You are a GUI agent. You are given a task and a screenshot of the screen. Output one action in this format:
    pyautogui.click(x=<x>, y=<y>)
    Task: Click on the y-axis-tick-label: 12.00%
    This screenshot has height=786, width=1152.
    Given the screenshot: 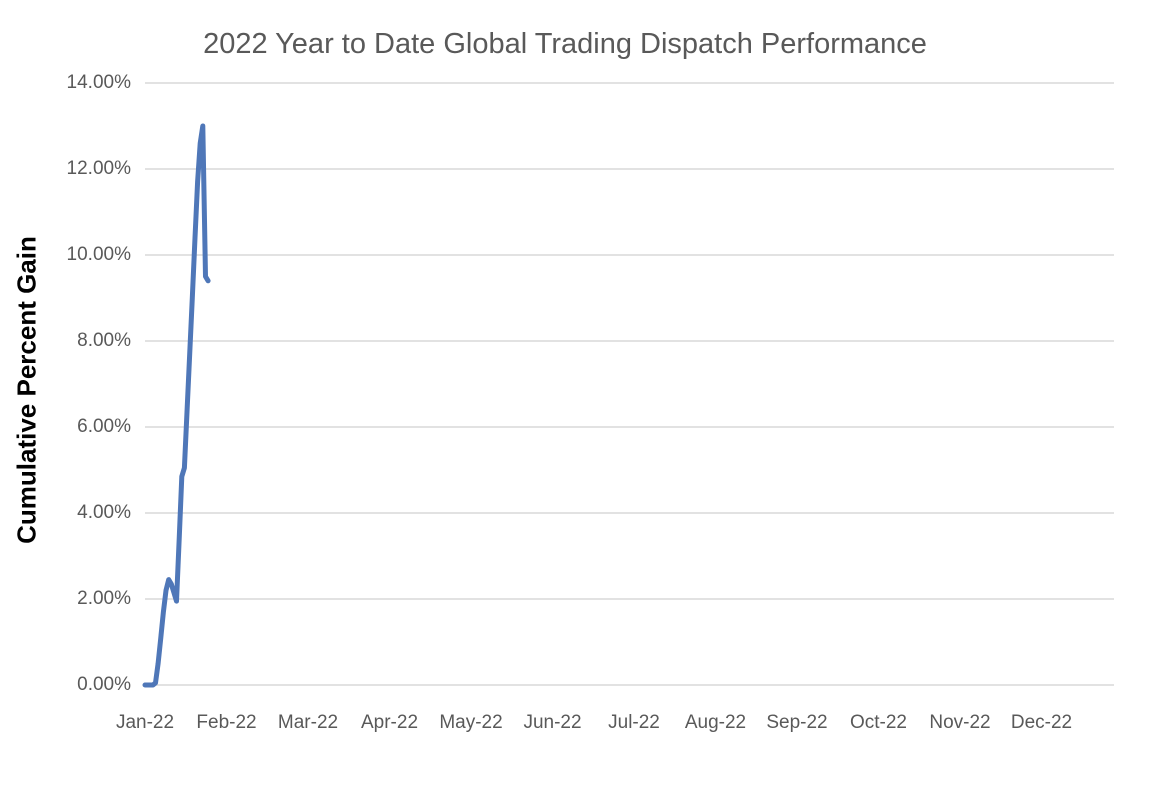 What is the action you would take?
    pyautogui.click(x=98, y=168)
    